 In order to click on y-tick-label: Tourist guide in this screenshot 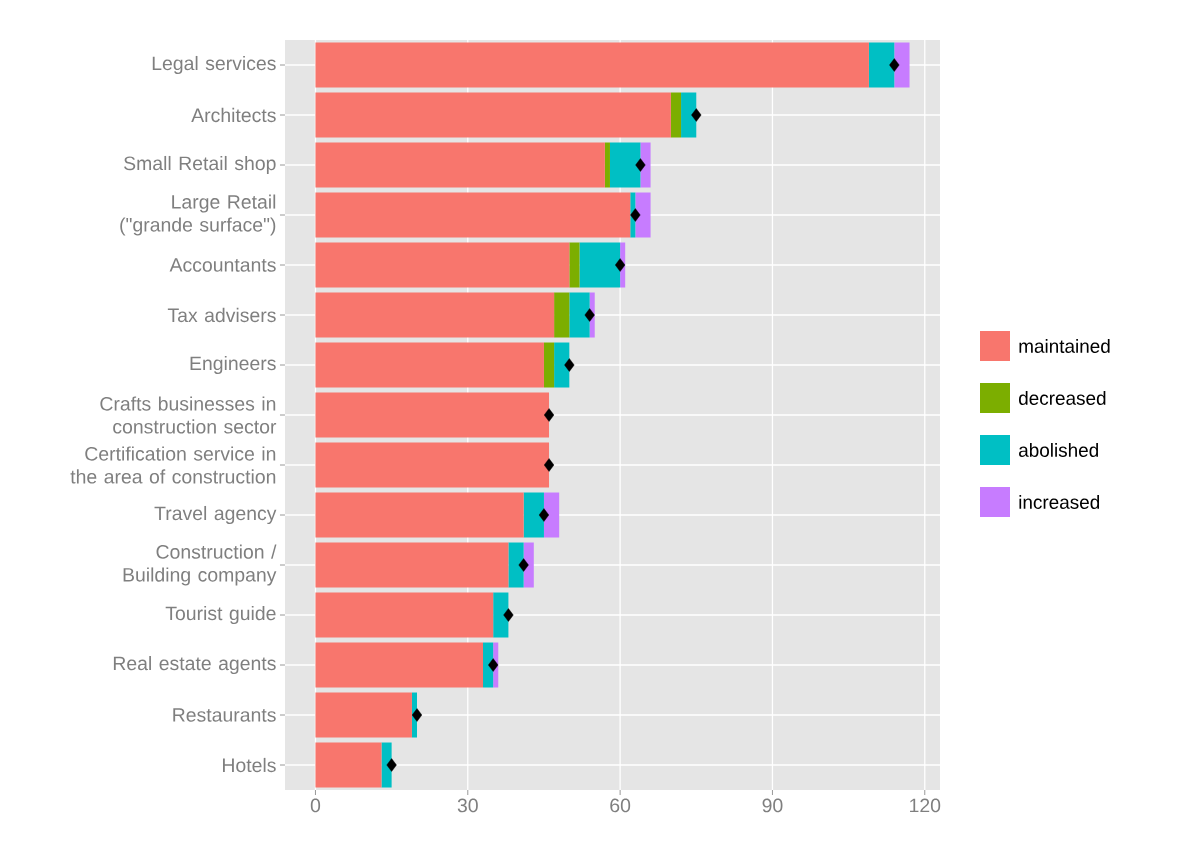, I will do `click(220, 615)`.